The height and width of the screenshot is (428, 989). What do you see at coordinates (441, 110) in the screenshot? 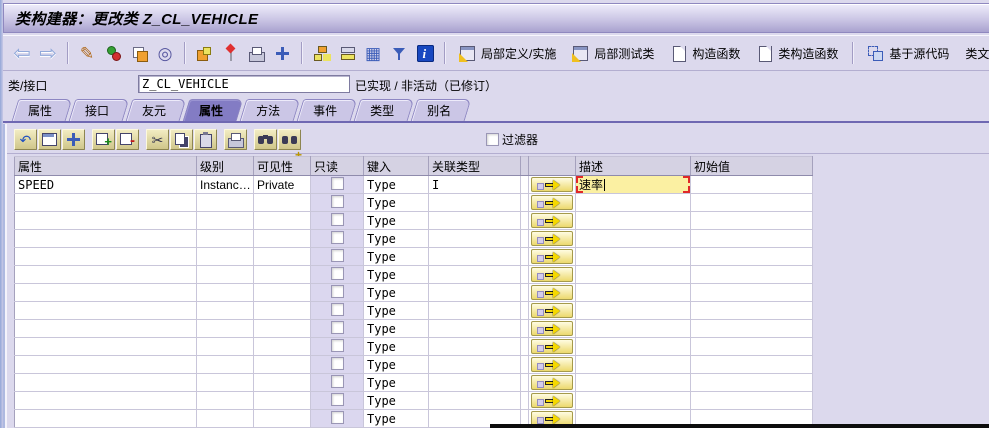
I see `tab-aliases: 别名` at bounding box center [441, 110].